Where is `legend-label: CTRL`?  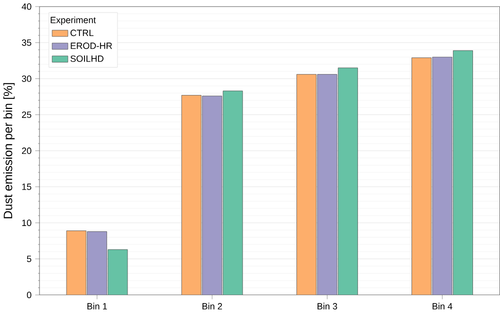
legend-label: CTRL is located at coordinates (82, 33).